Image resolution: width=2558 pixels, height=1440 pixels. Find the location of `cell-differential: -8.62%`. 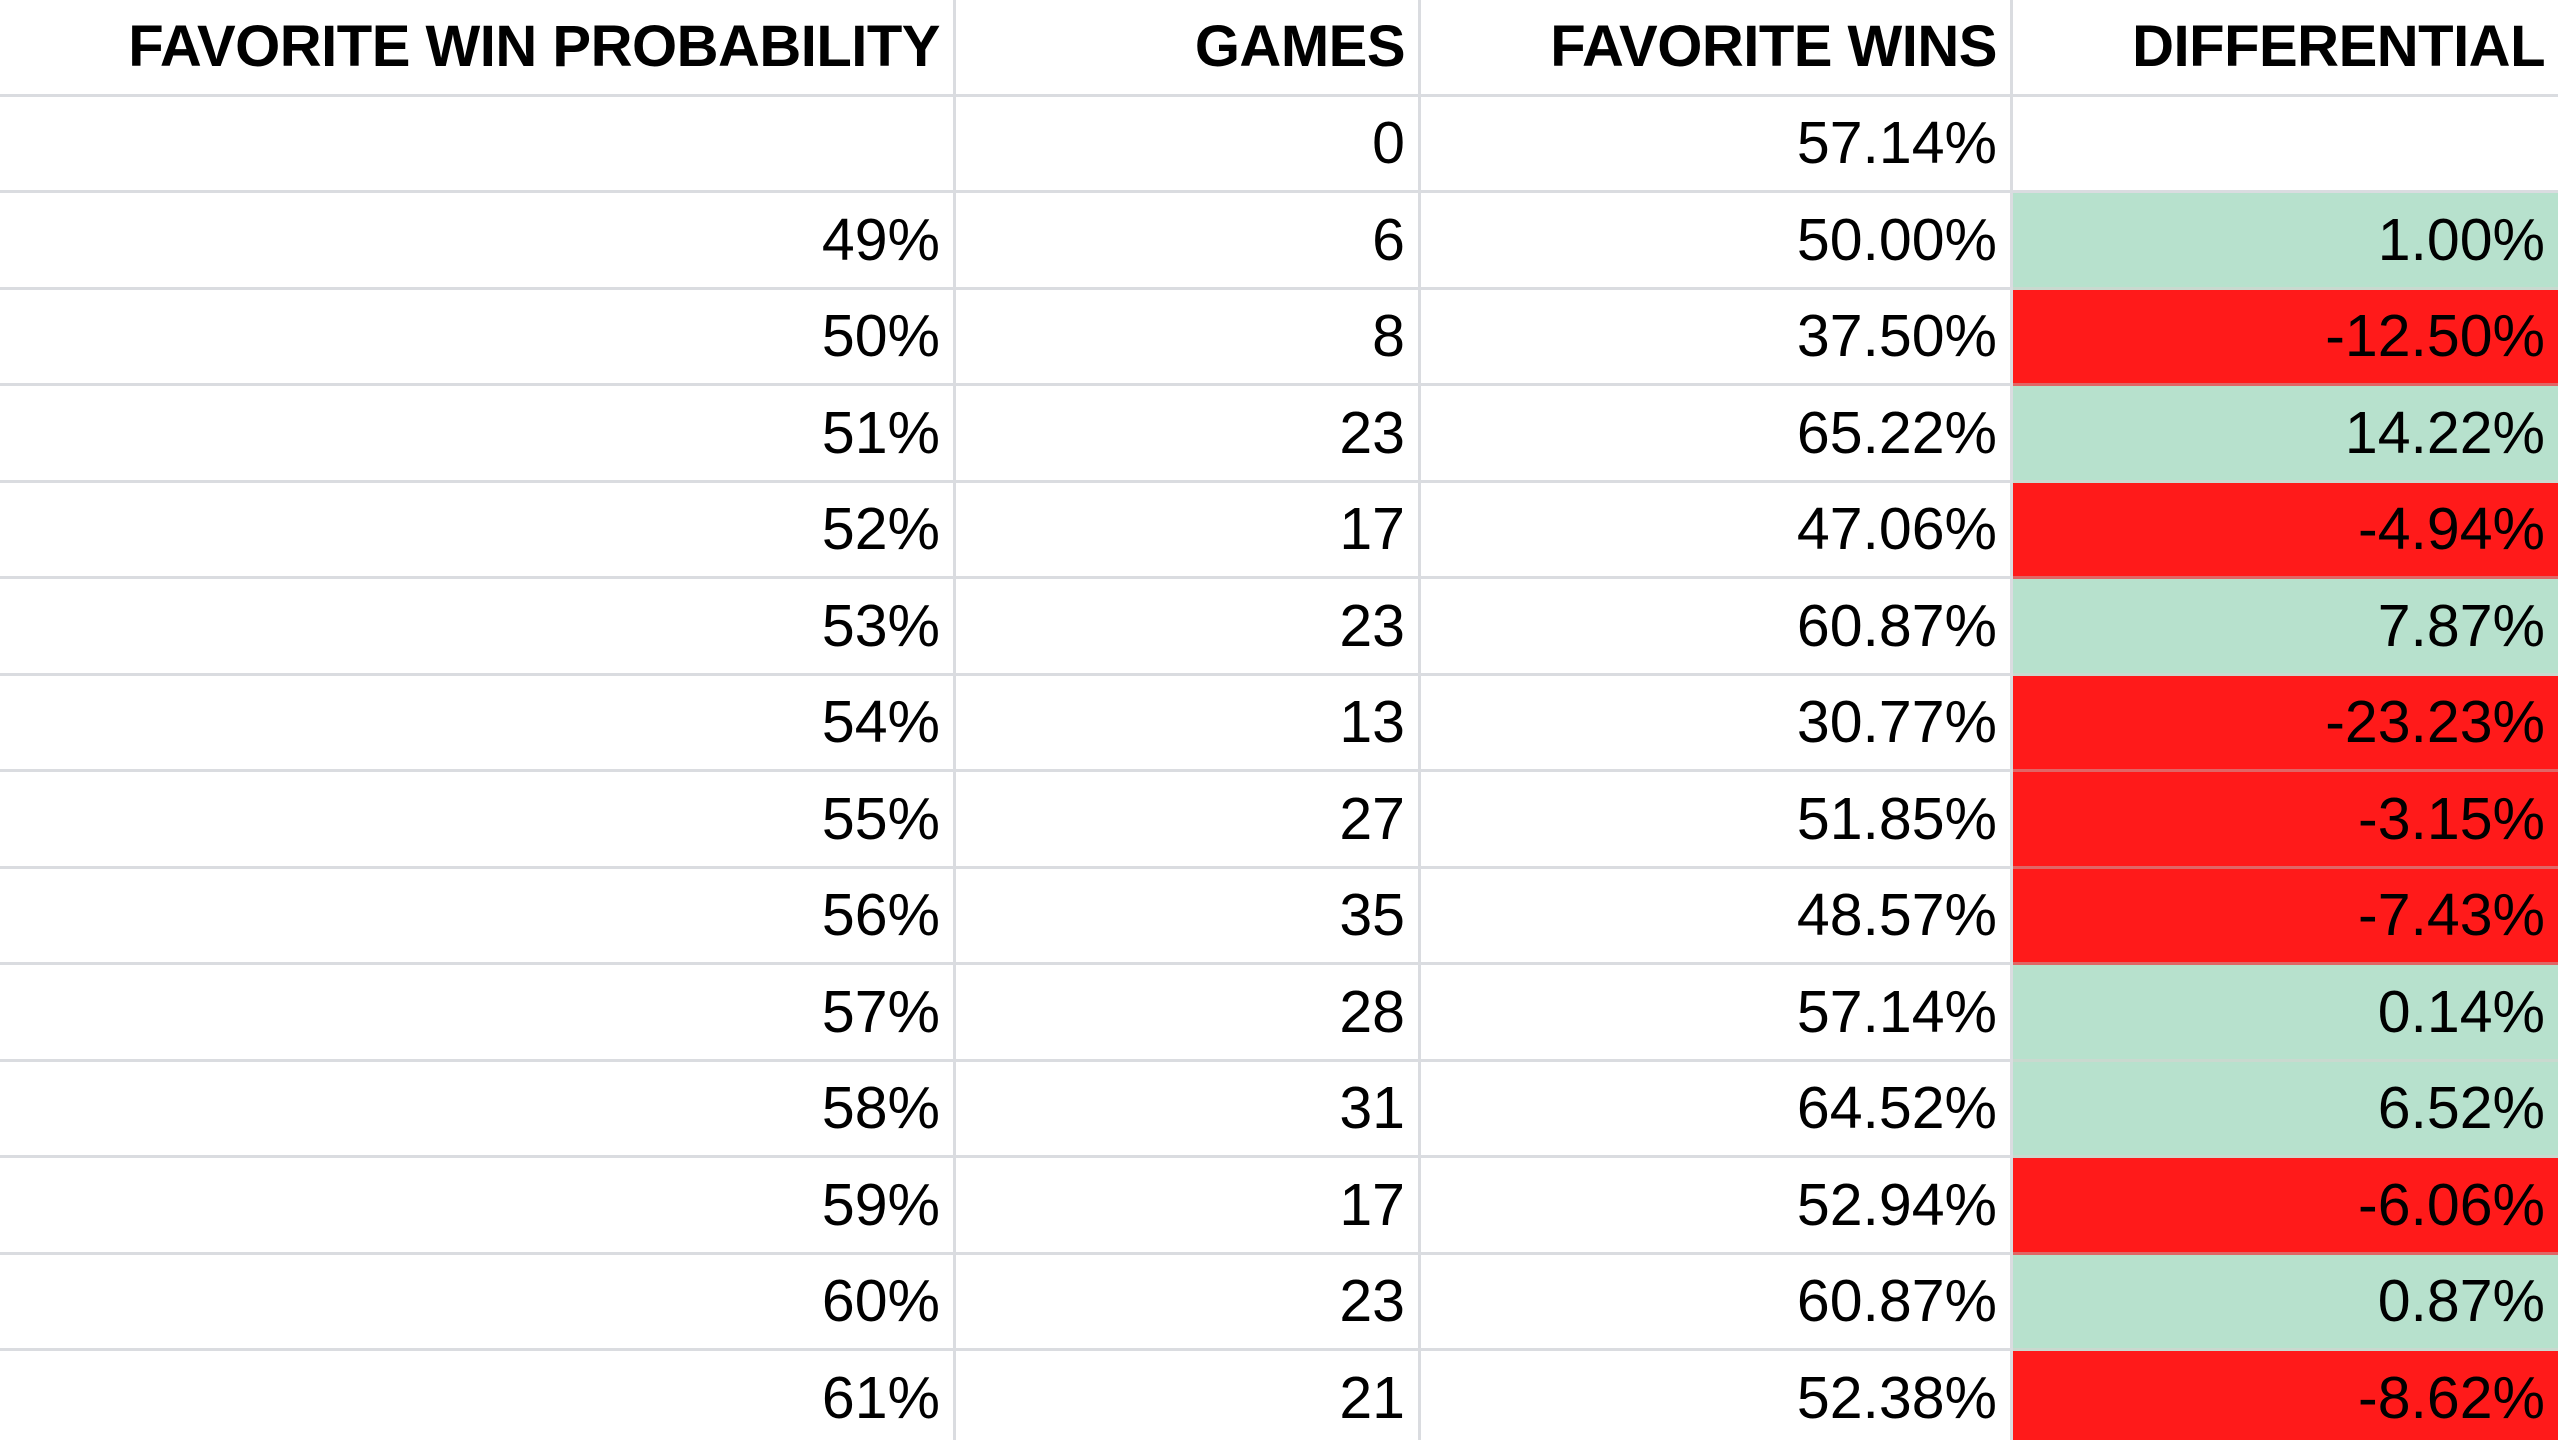

cell-differential: -8.62% is located at coordinates (2285, 1395).